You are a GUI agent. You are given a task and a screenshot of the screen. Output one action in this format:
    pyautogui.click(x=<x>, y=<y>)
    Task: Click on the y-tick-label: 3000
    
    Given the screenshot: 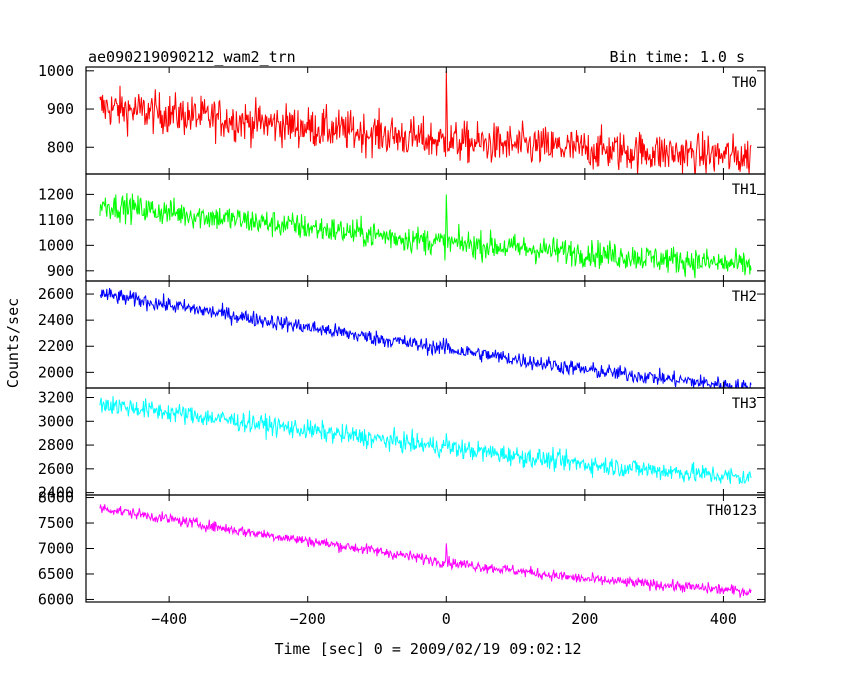 What is the action you would take?
    pyautogui.click(x=56, y=421)
    